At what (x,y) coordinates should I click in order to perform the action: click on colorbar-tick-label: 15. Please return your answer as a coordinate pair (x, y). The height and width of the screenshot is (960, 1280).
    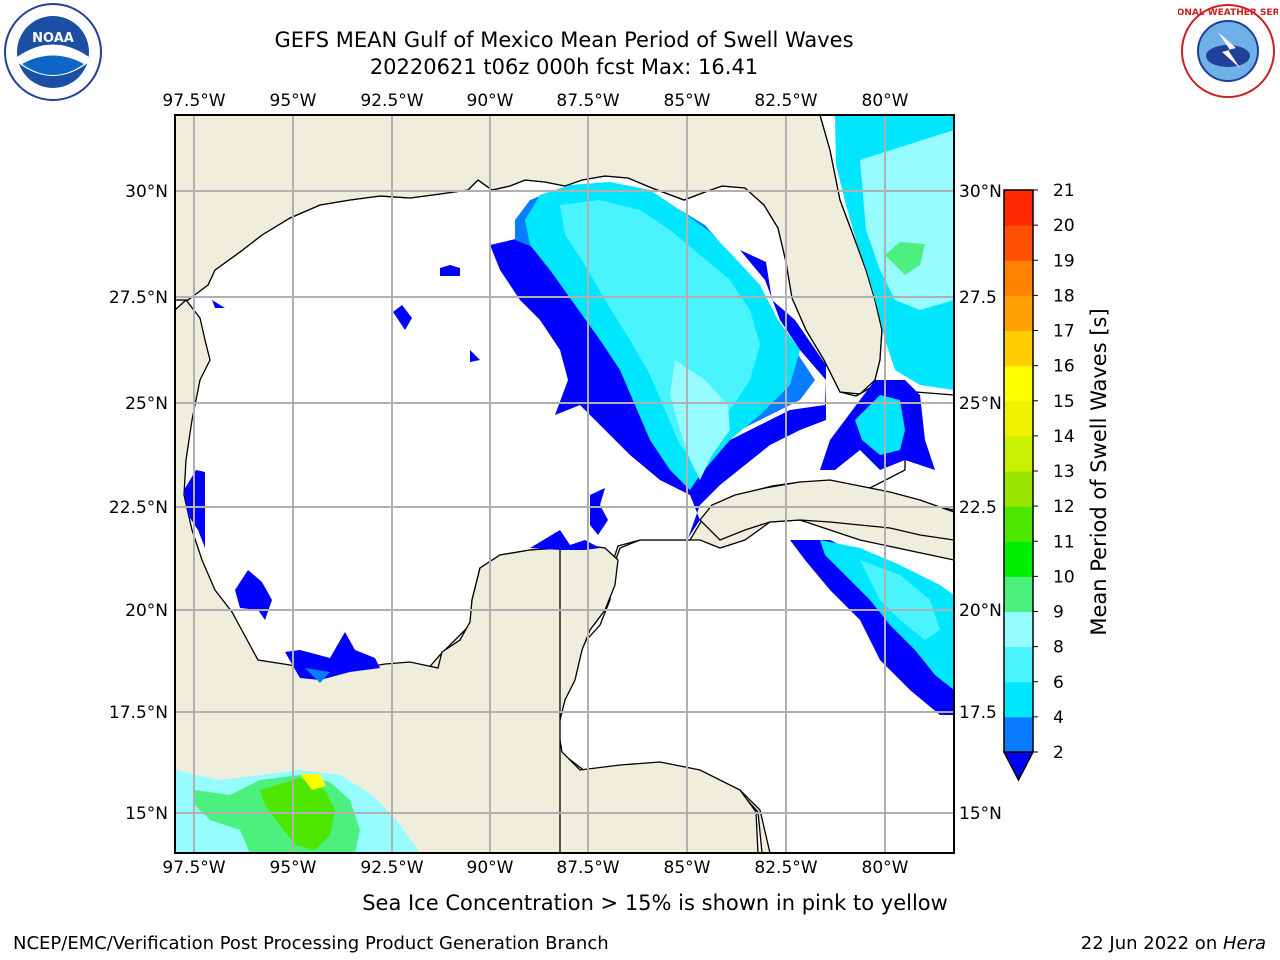
    Looking at the image, I should click on (1064, 402).